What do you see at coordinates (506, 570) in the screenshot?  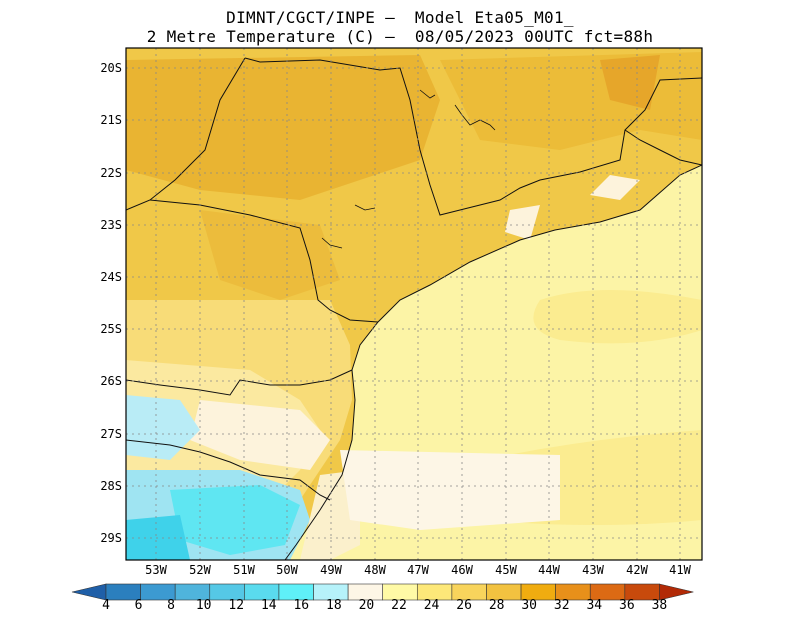 I see `lon-label-45w: 45W` at bounding box center [506, 570].